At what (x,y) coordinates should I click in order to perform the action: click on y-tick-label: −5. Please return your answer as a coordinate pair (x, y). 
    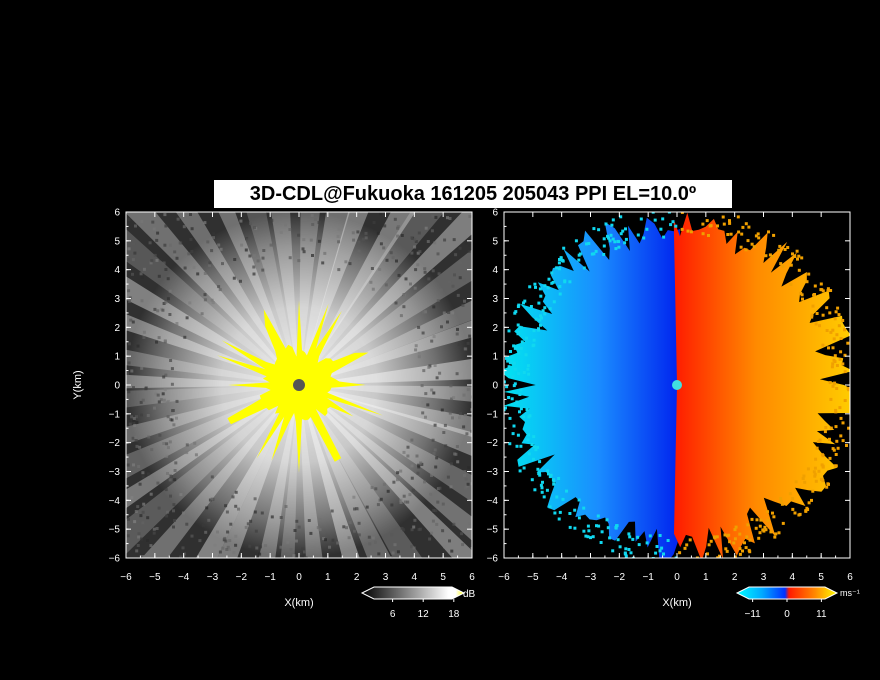
    Looking at the image, I should click on (115, 530).